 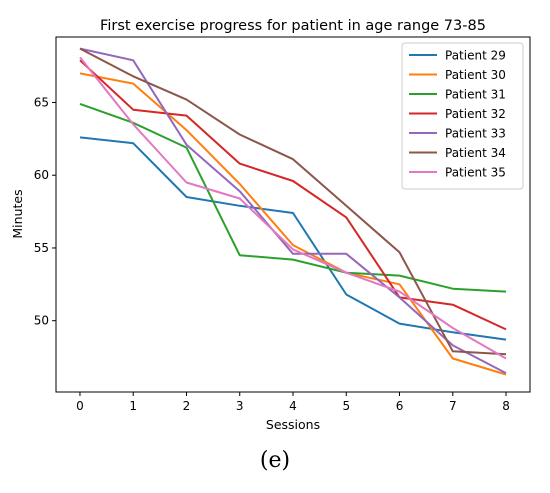 I want to click on legend-label: Patient 31, so click(x=475, y=95).